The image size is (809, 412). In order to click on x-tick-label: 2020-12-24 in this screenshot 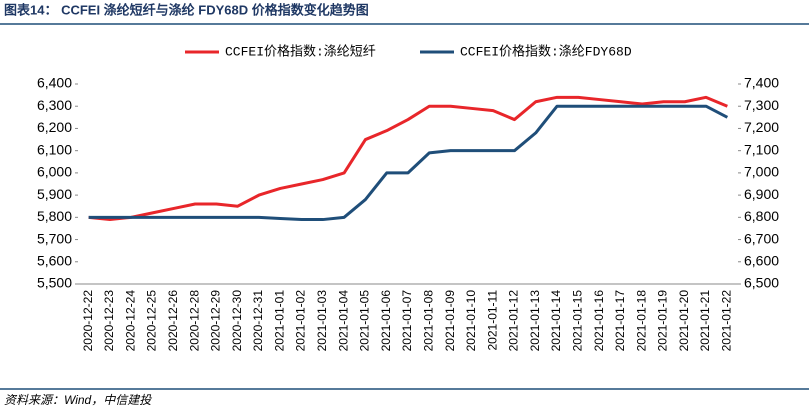, I will do `click(130, 321)`.